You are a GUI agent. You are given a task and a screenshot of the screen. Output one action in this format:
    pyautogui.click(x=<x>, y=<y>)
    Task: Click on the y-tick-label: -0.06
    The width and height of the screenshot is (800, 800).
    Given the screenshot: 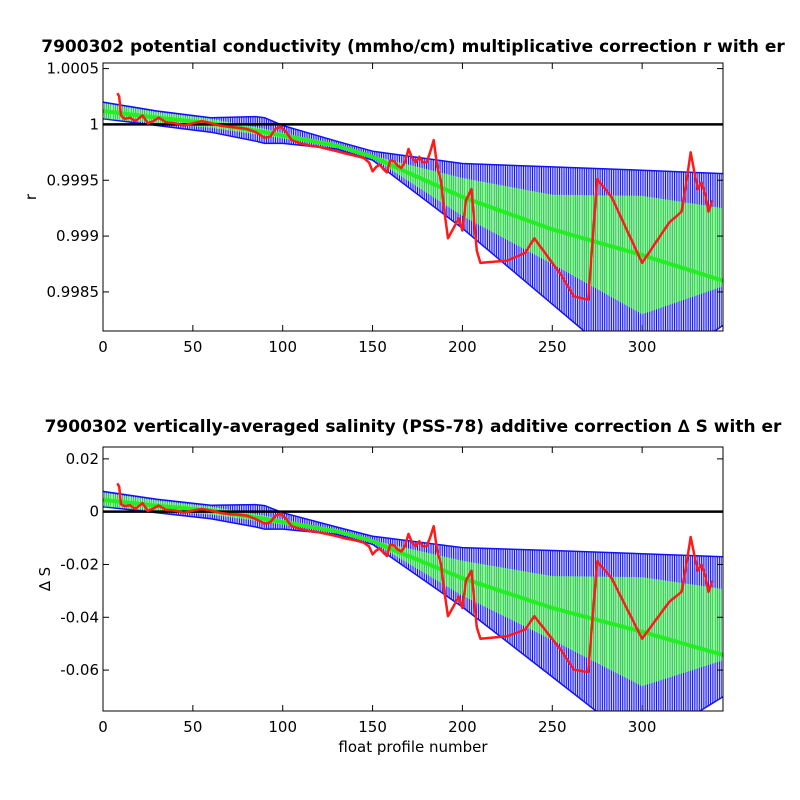 What is the action you would take?
    pyautogui.click(x=79, y=670)
    